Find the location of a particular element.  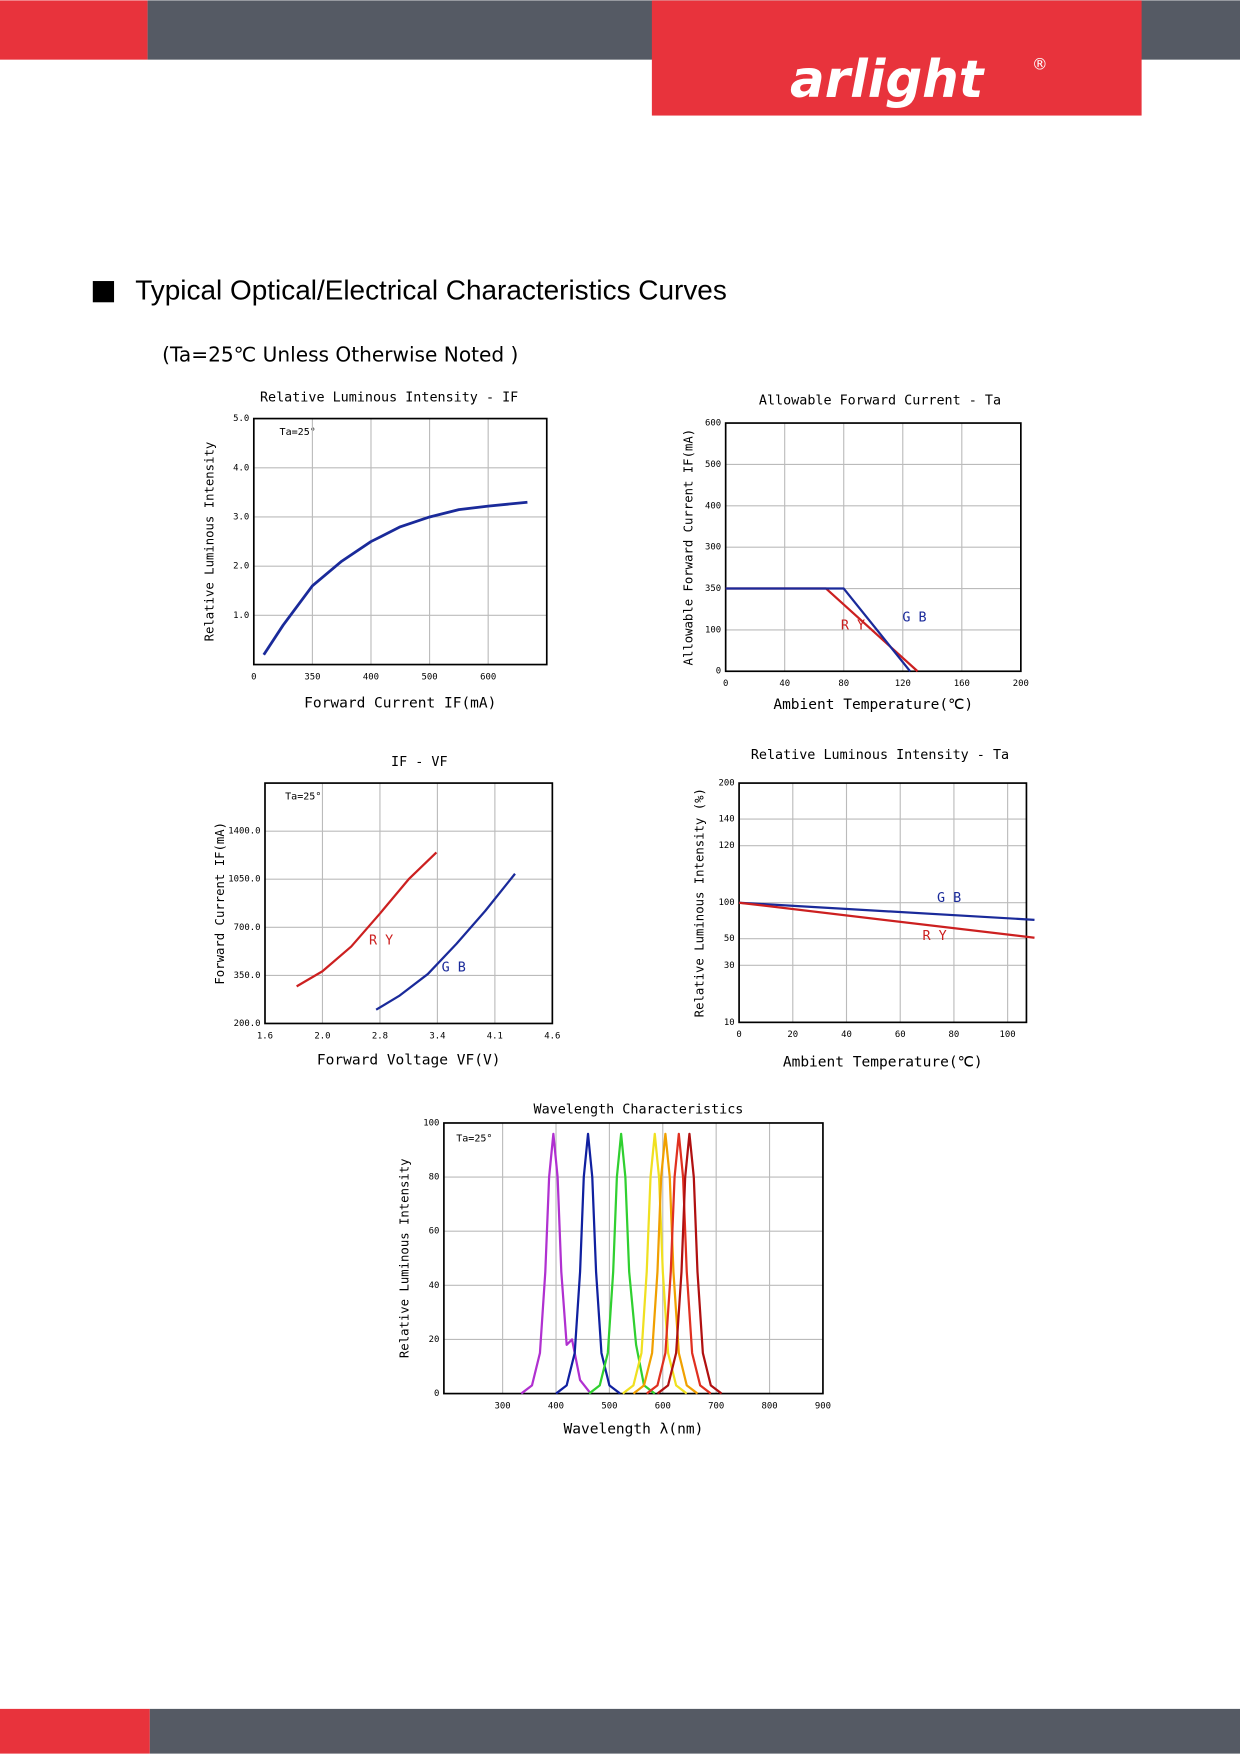

y-tick-label: 50 is located at coordinates (729, 939).